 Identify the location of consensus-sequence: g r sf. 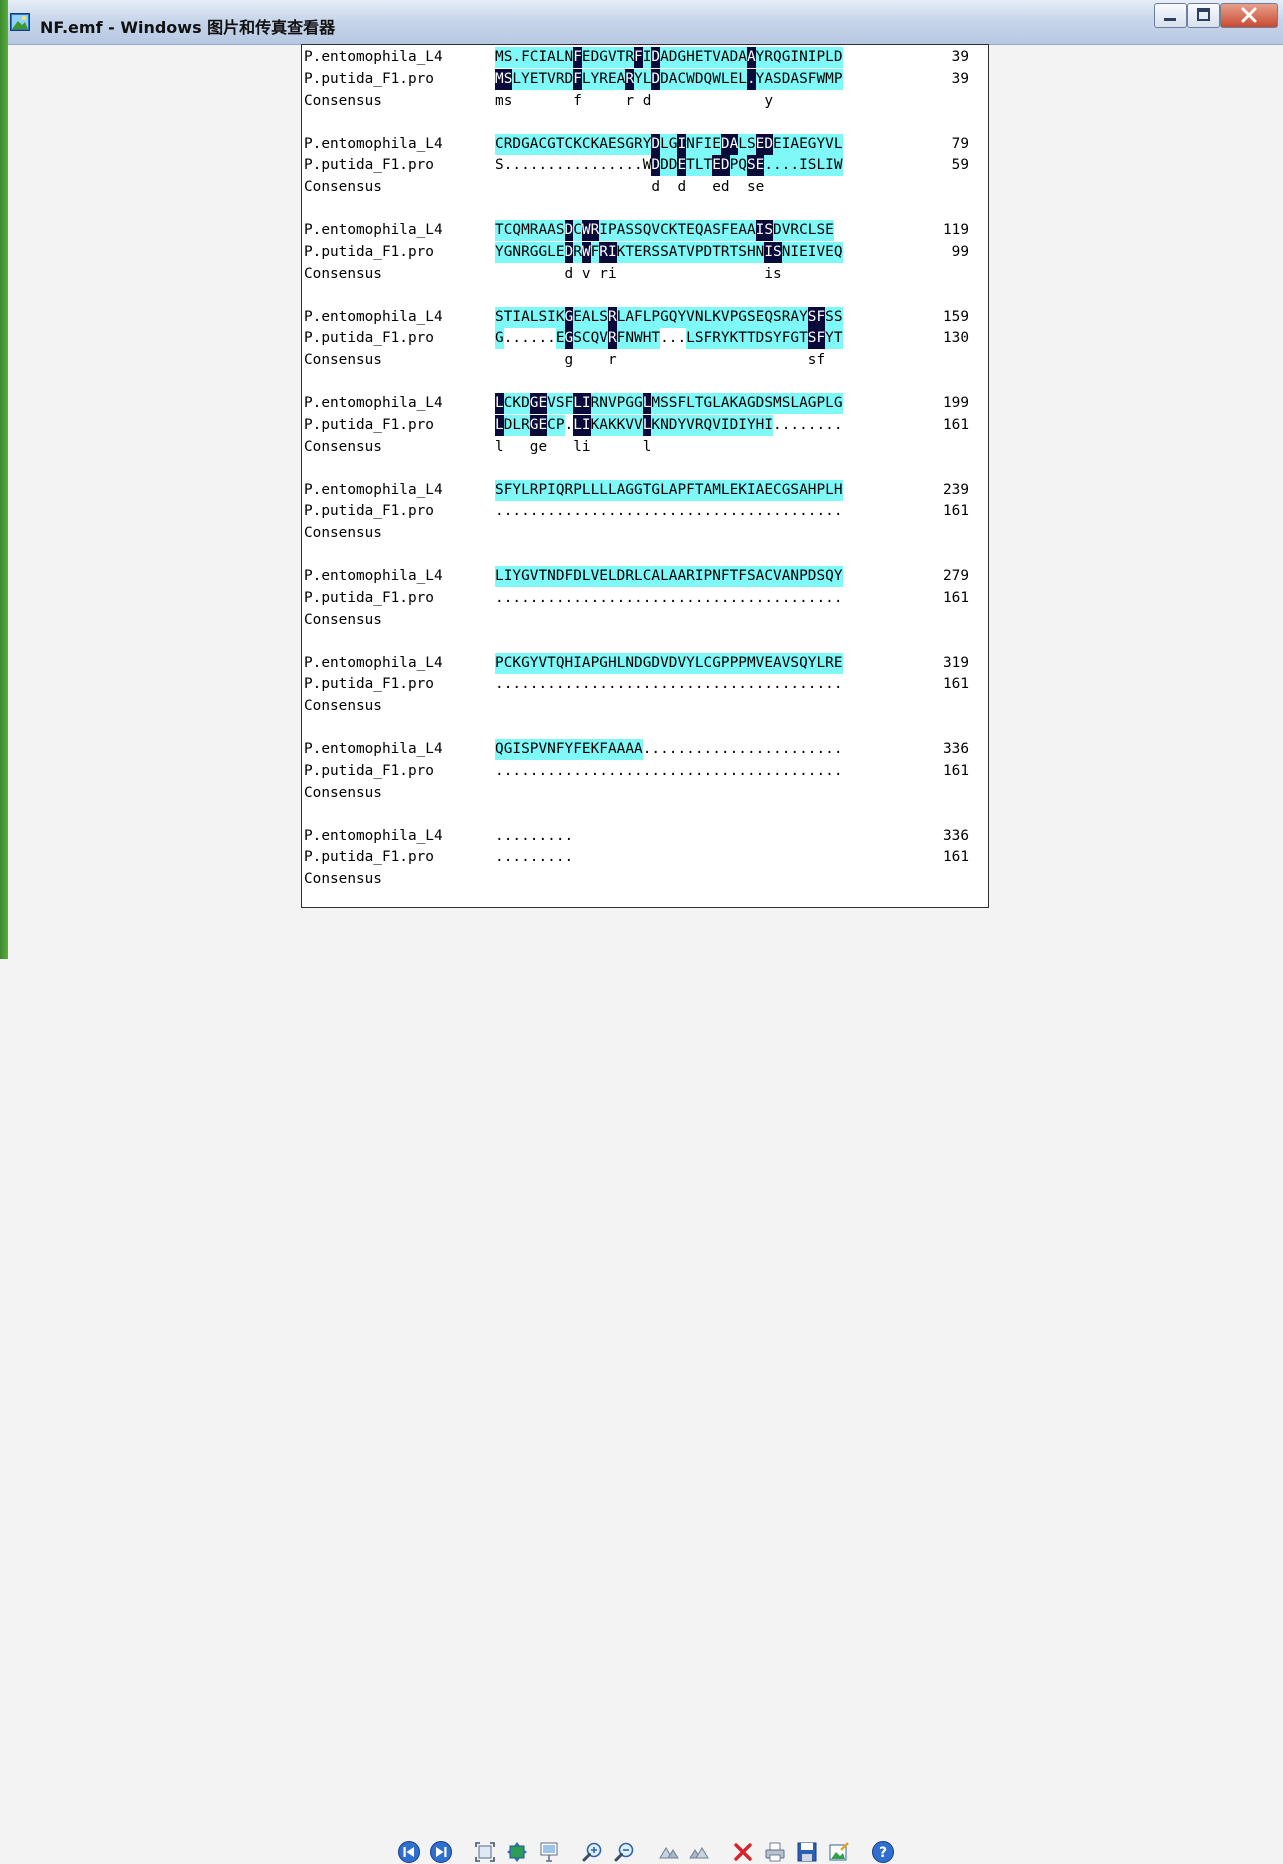
(695, 360).